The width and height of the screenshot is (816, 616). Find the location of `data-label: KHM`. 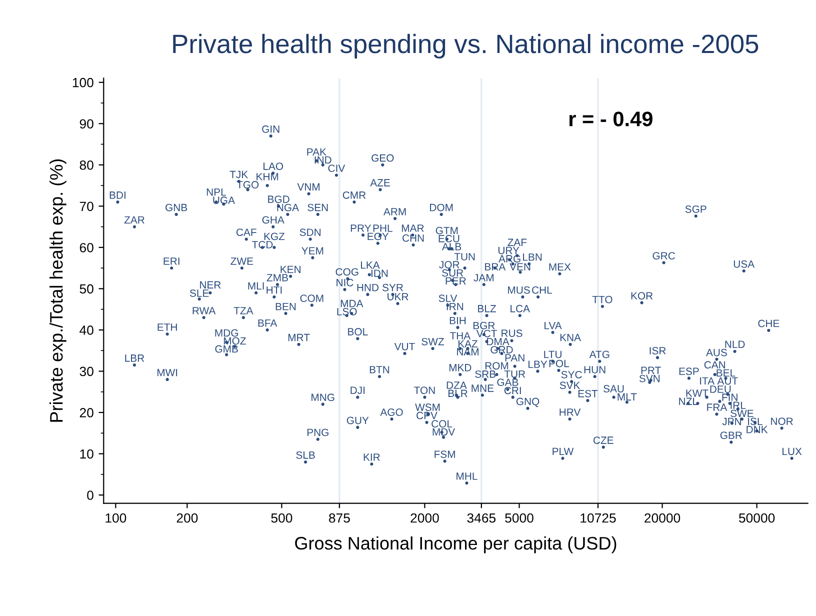

data-label: KHM is located at coordinates (267, 176).